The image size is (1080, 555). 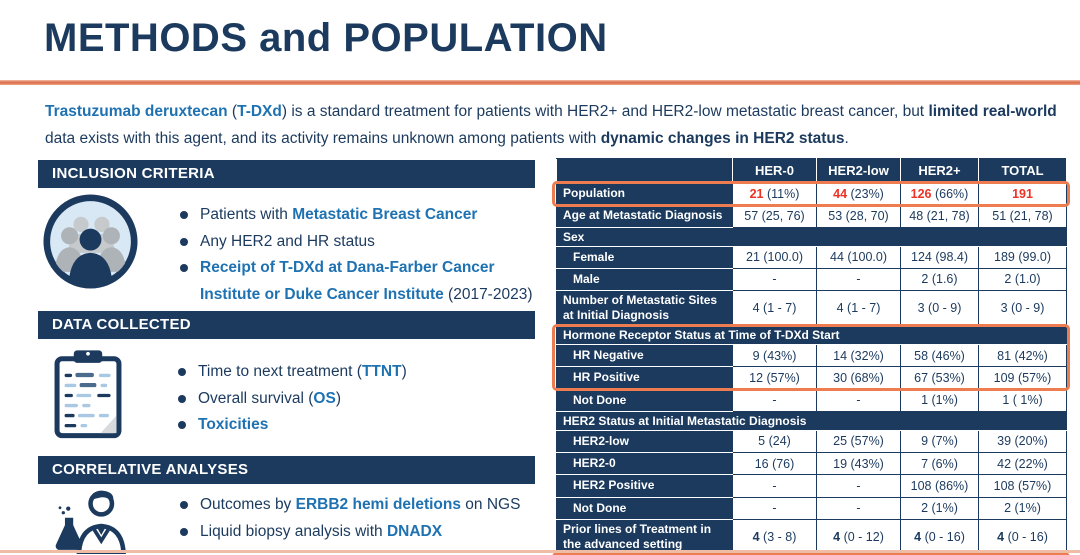 What do you see at coordinates (414, 531) in the screenshot?
I see `text-segment: DNADX` at bounding box center [414, 531].